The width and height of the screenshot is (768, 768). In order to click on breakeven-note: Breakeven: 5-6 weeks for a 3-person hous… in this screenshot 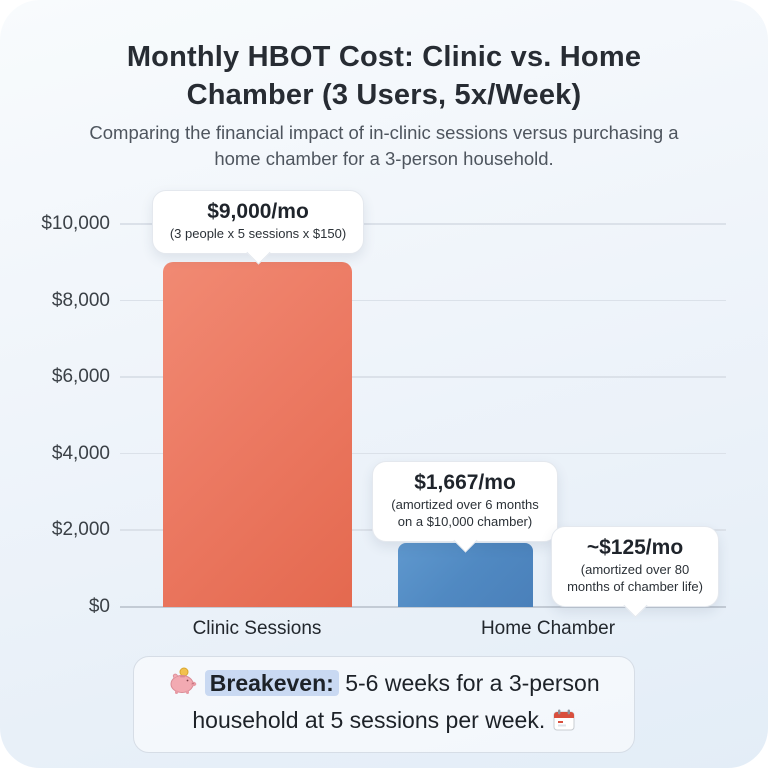, I will do `click(384, 704)`.